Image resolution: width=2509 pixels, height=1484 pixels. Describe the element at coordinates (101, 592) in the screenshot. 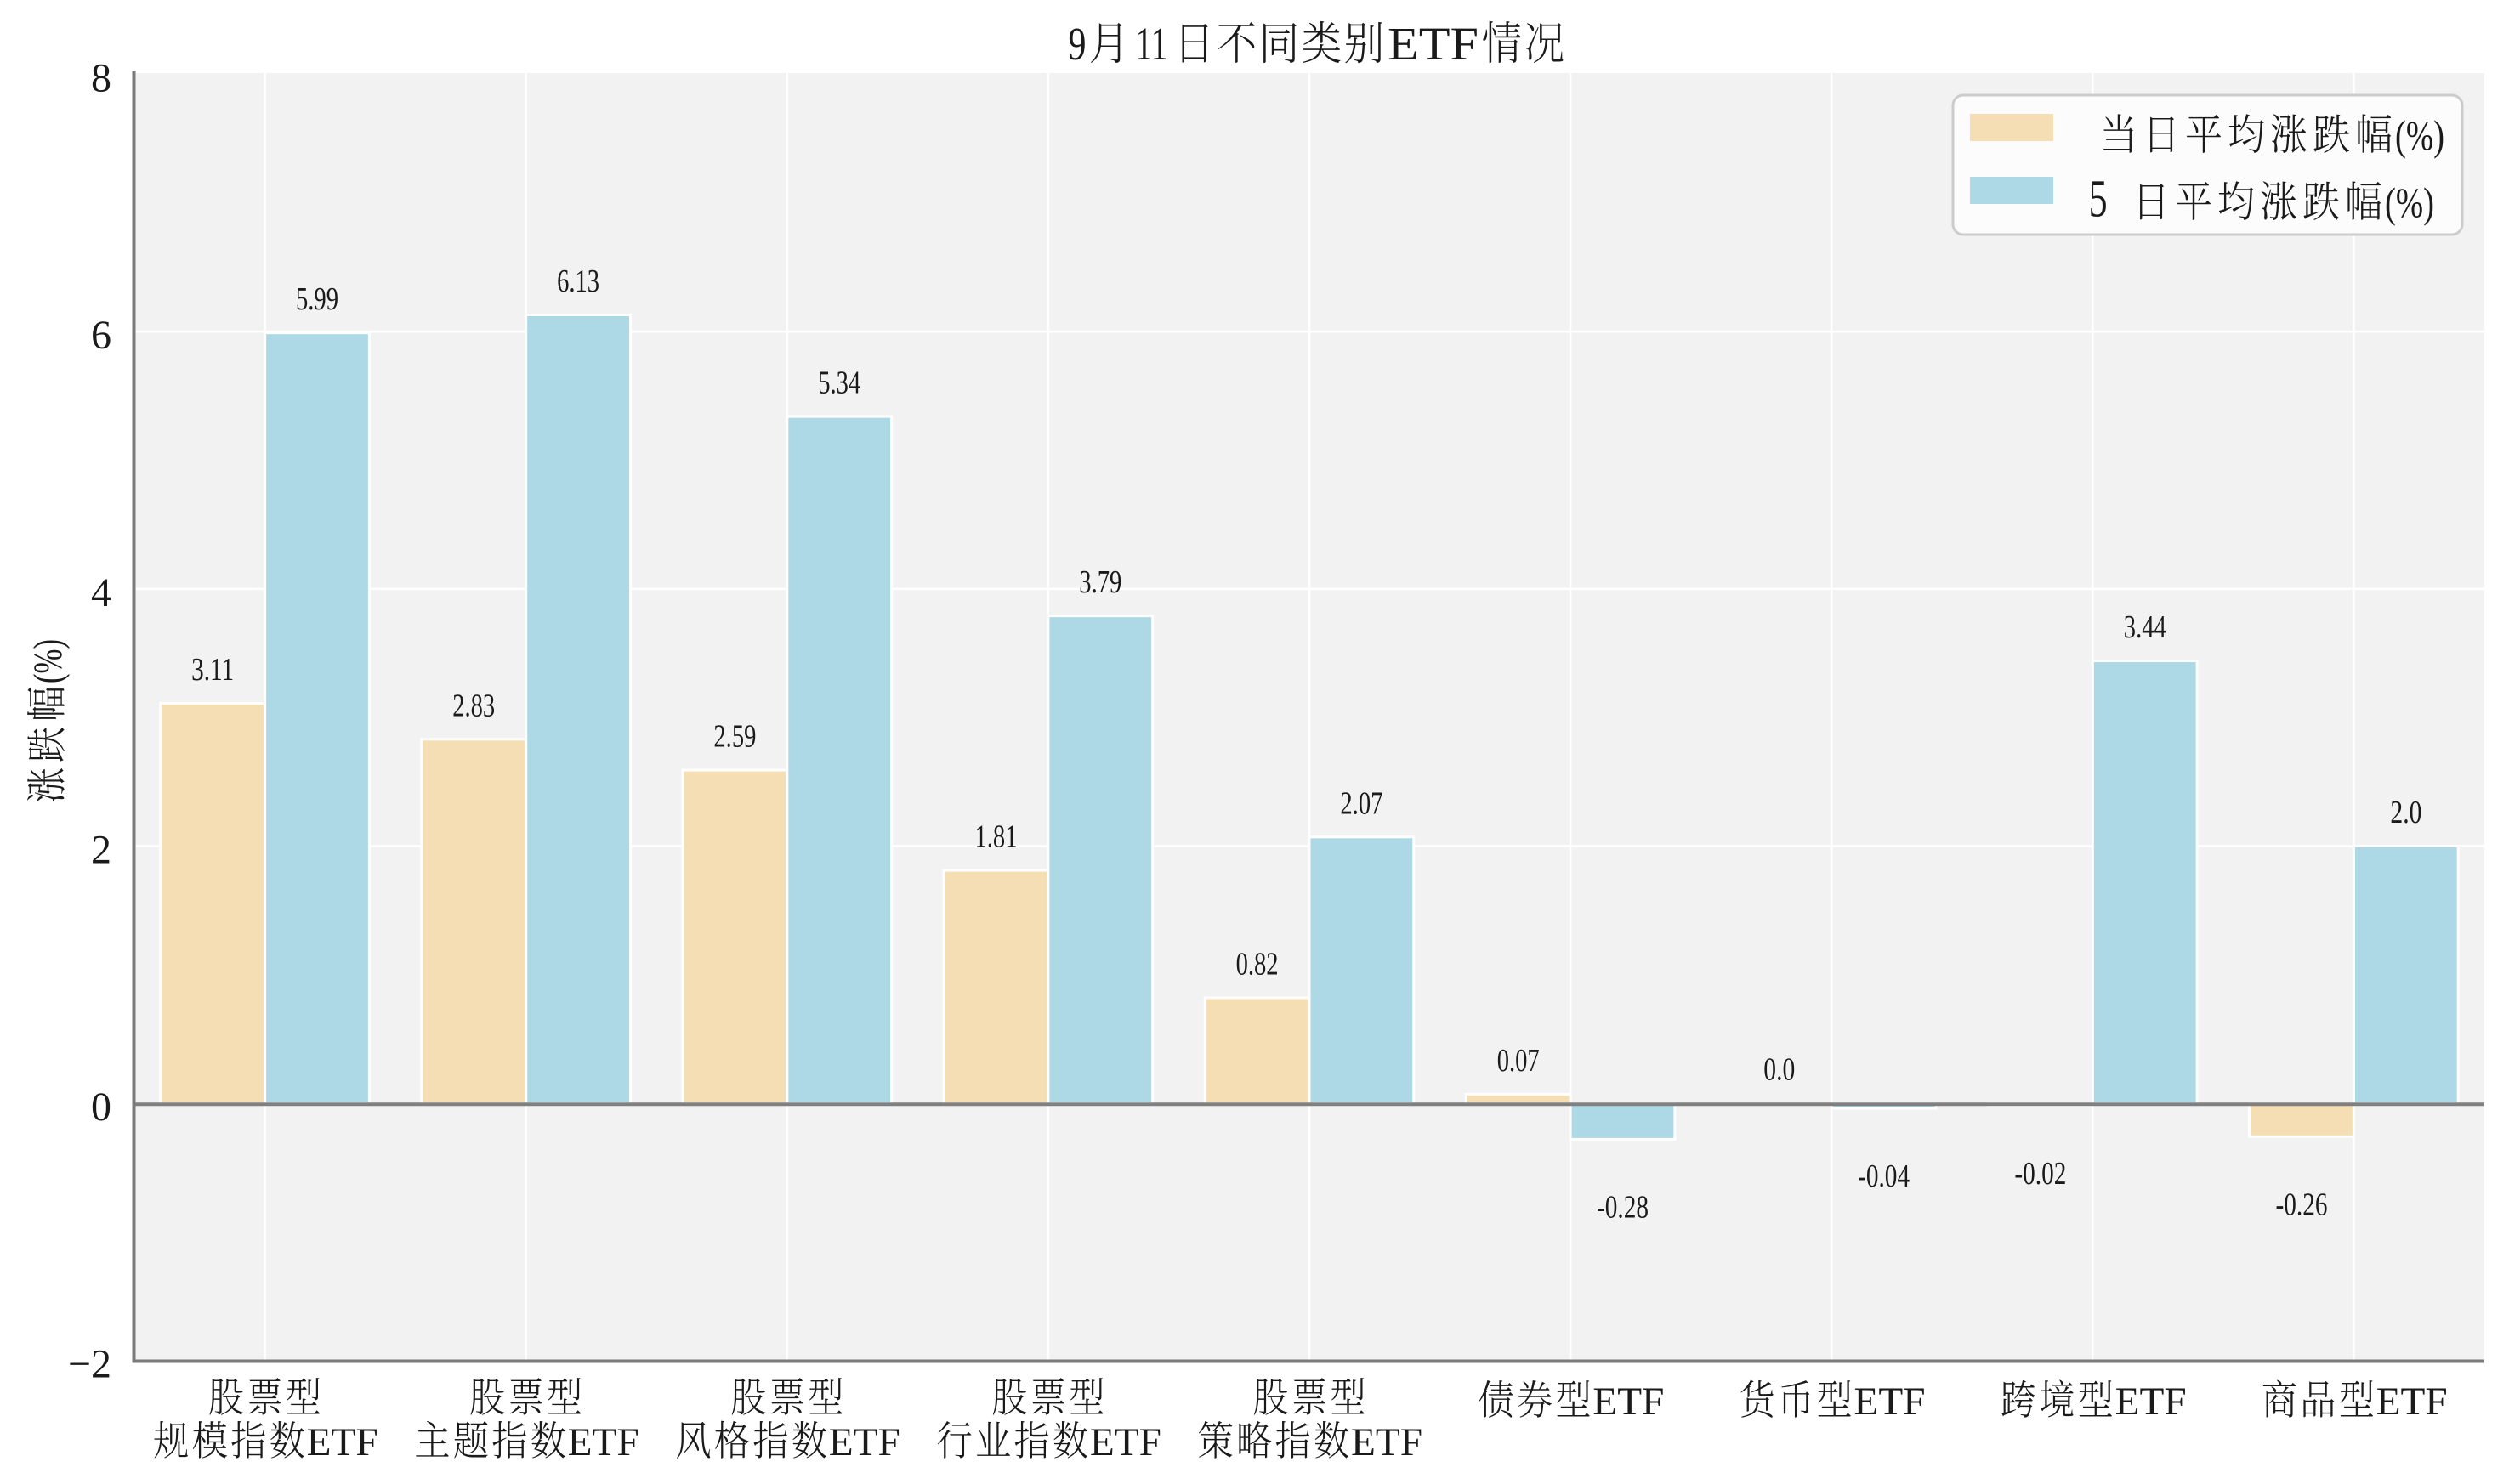

I see `svg-text: 4` at that location.